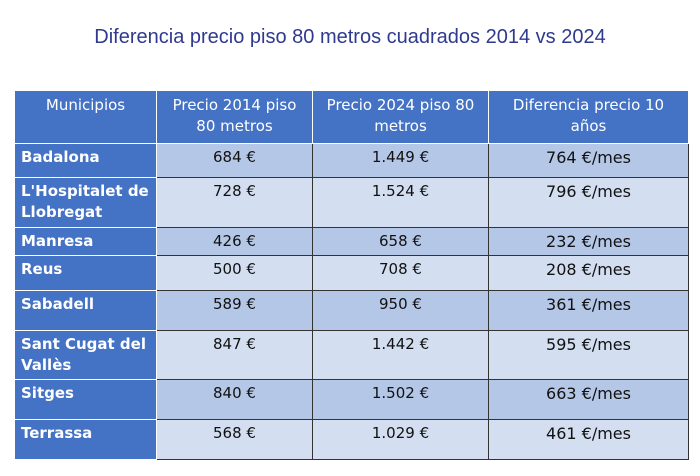 The height and width of the screenshot is (476, 700). I want to click on municipality: Badalona, so click(85, 160).